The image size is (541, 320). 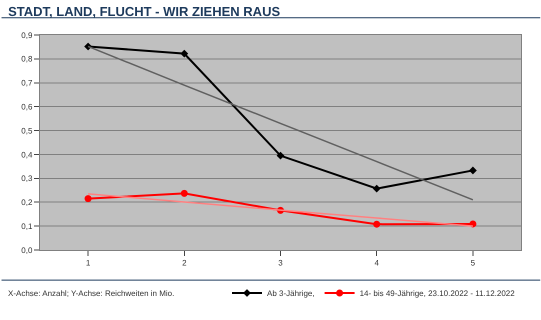 I want to click on x-tick-label: 1, so click(x=88, y=263).